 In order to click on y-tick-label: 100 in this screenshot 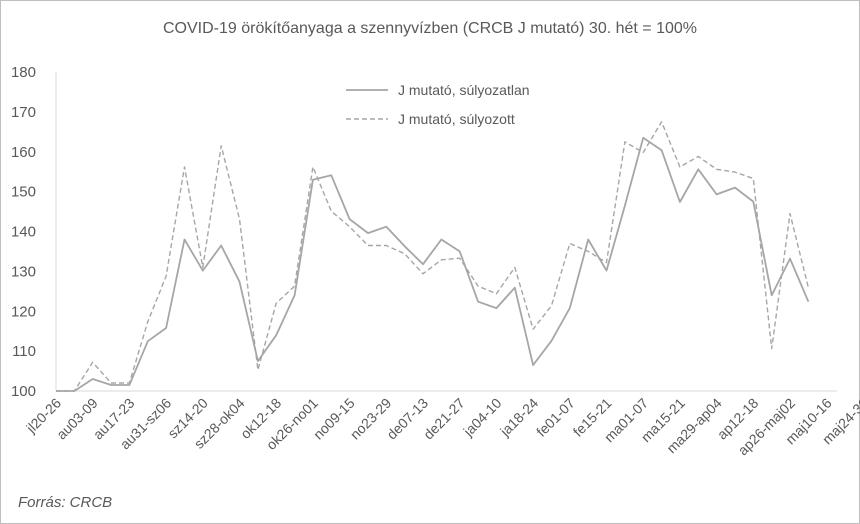, I will do `click(23, 391)`.